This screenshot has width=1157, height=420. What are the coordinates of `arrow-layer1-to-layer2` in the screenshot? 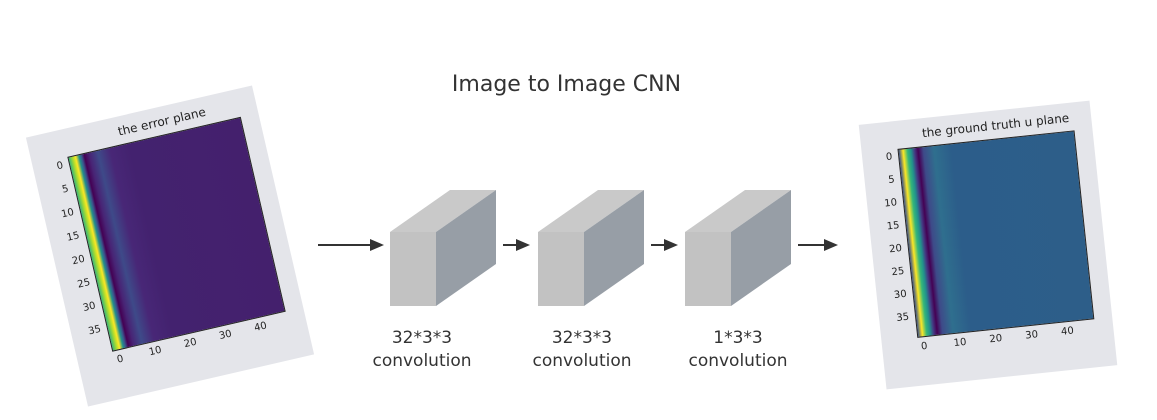 It's located at (516, 245).